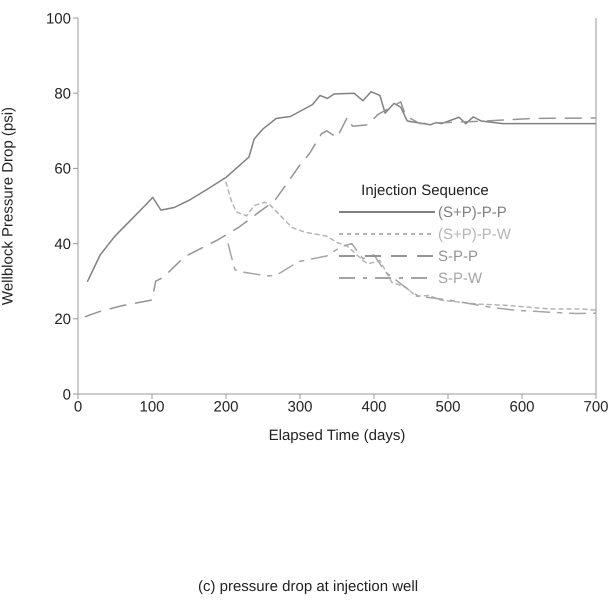  I want to click on x-tick-label: 600, so click(522, 407).